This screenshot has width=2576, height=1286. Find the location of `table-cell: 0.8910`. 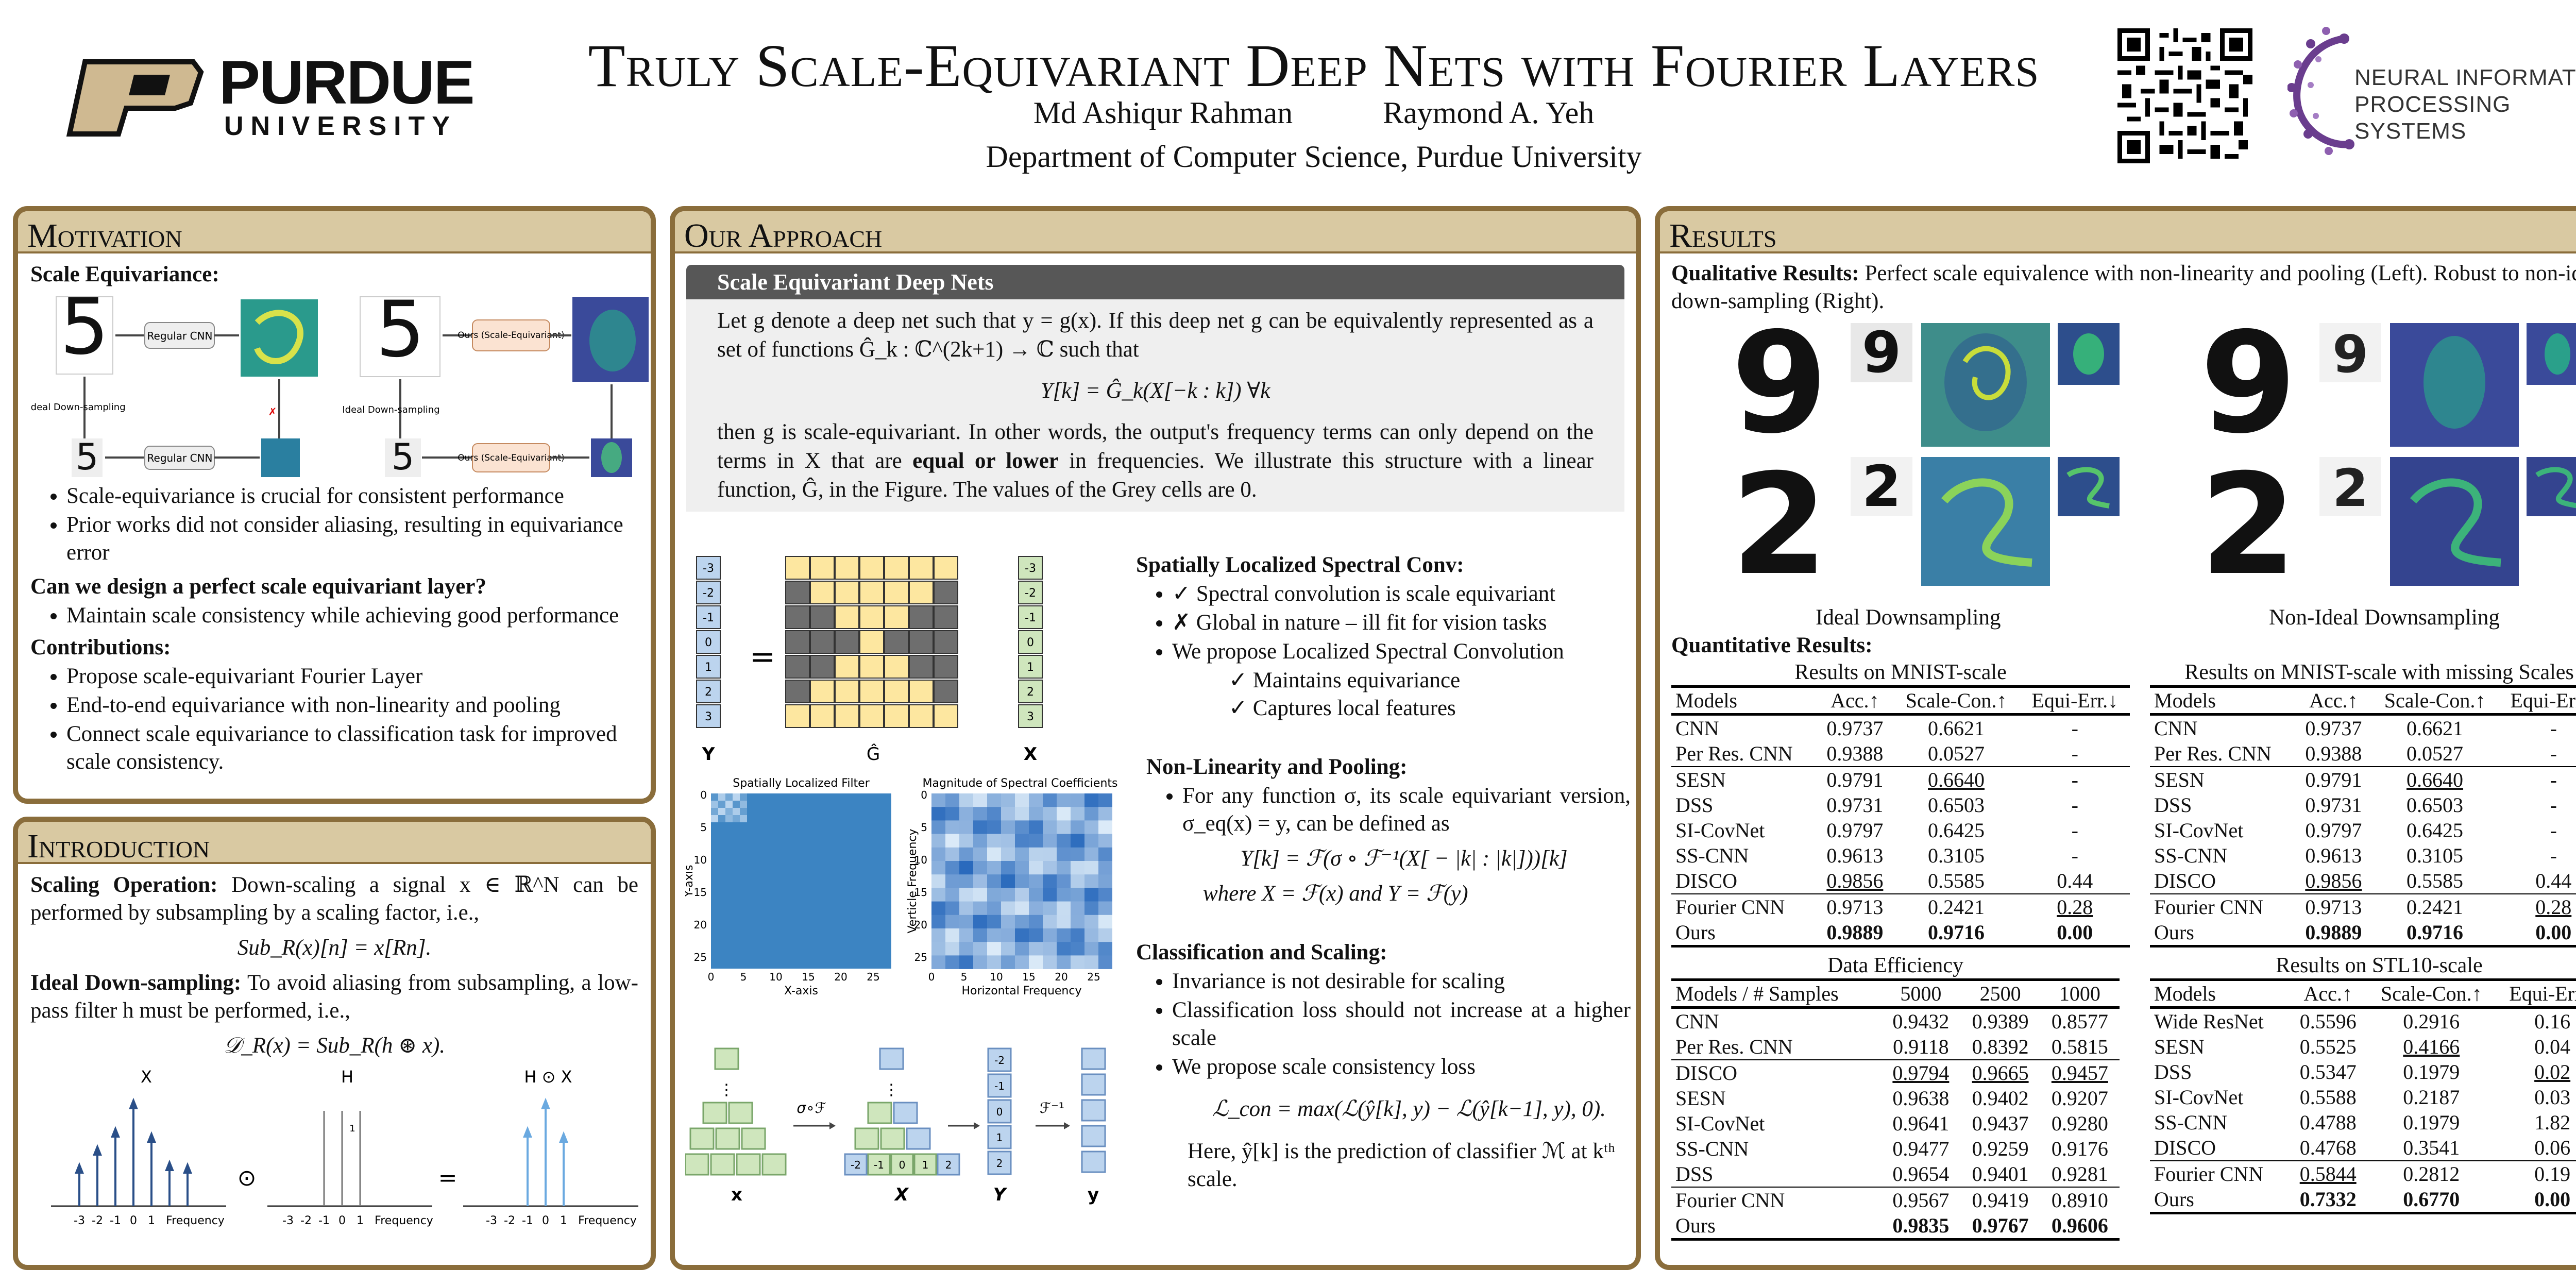

table-cell: 0.8910 is located at coordinates (2079, 1200).